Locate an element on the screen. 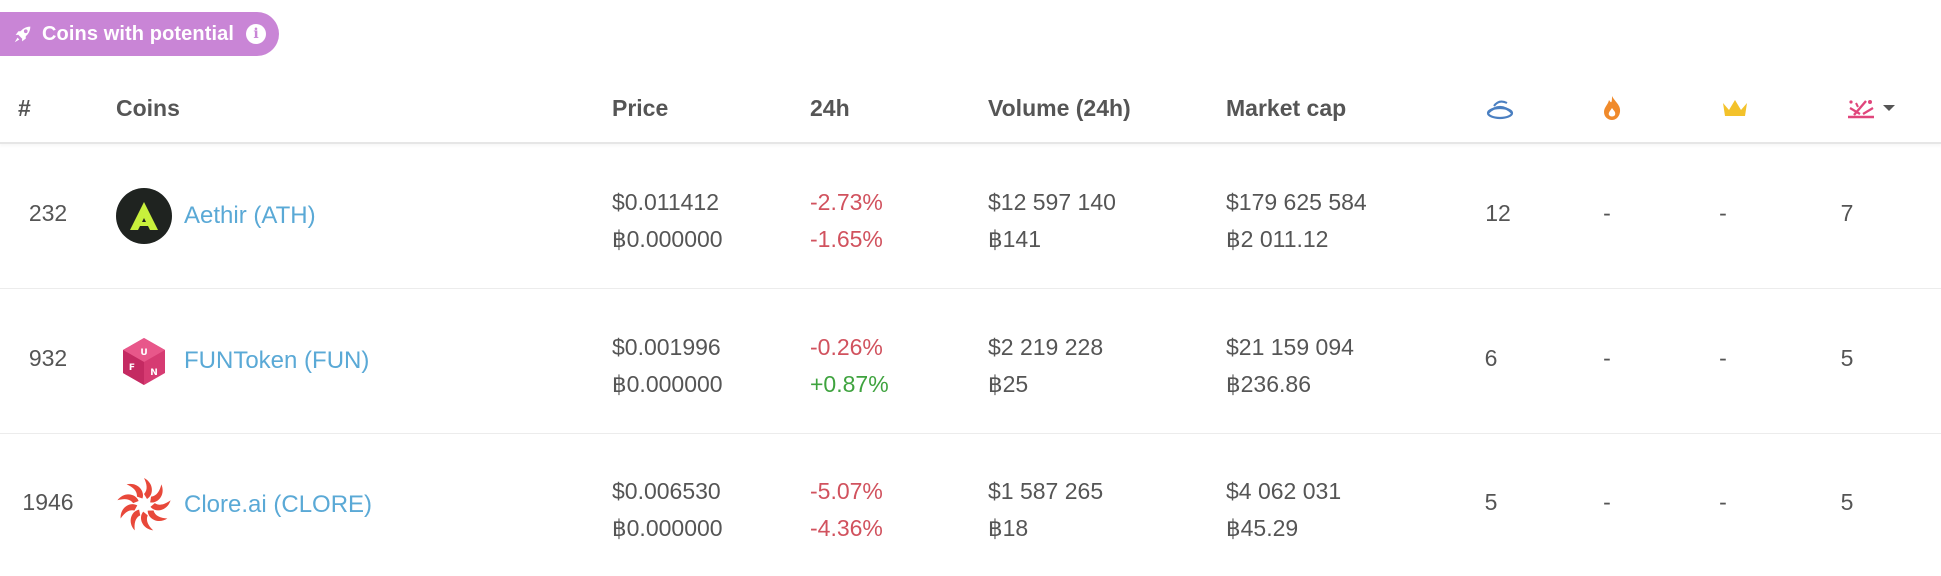 Image resolution: width=1941 pixels, height=576 pixels. change-btc: -1.65% is located at coordinates (846, 239).